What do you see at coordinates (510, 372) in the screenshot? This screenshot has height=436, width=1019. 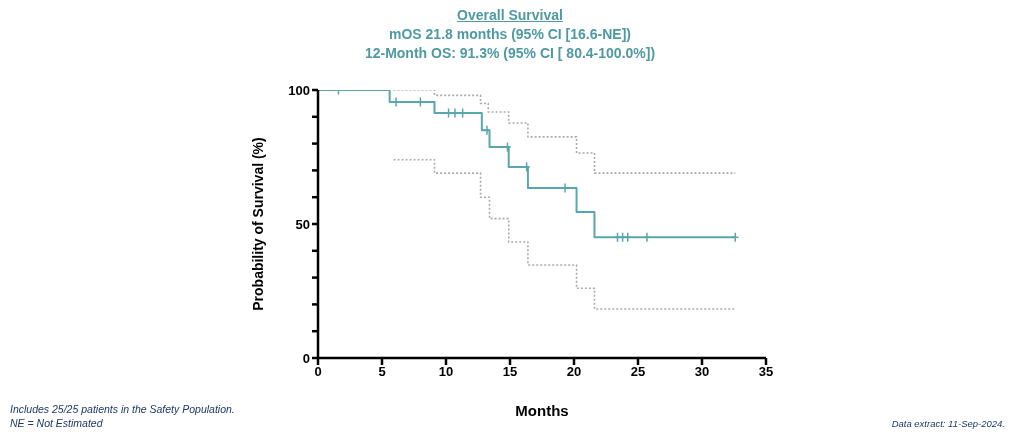 I see `x-tick-label: 15` at bounding box center [510, 372].